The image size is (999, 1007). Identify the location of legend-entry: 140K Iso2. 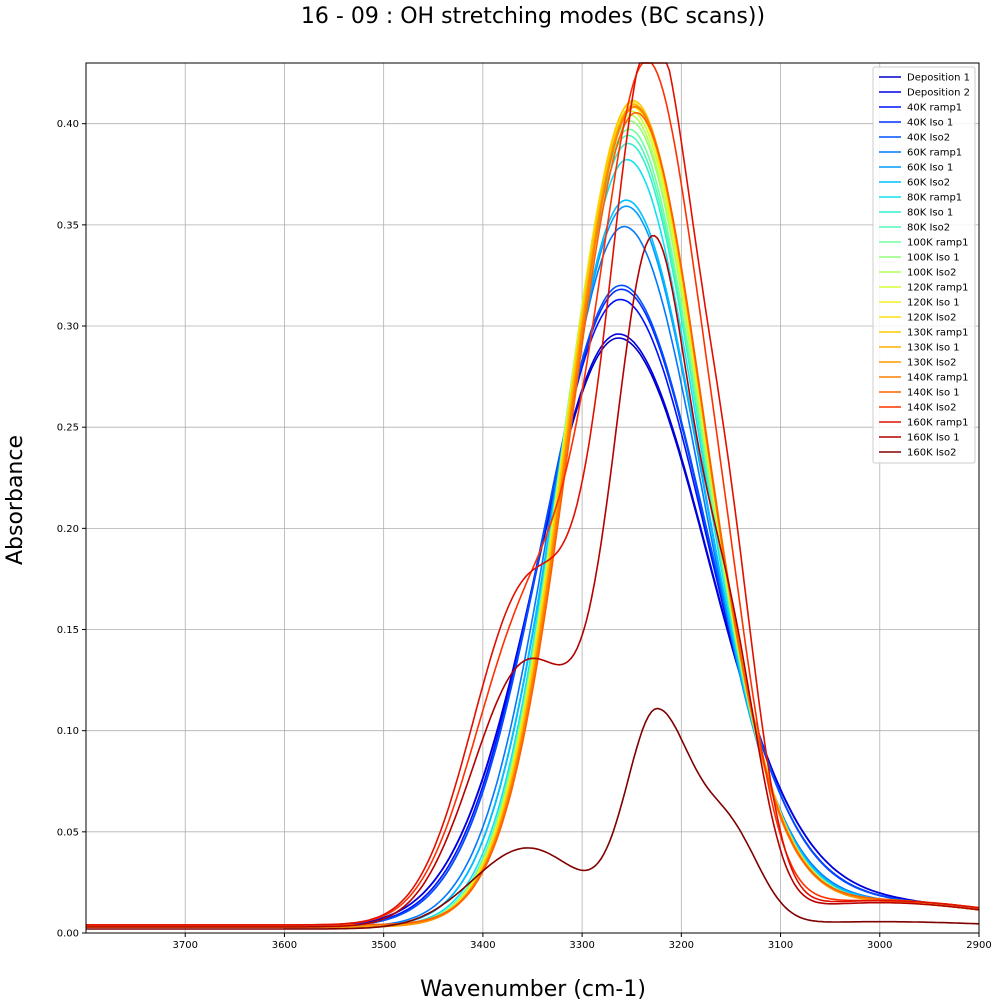
(931, 408).